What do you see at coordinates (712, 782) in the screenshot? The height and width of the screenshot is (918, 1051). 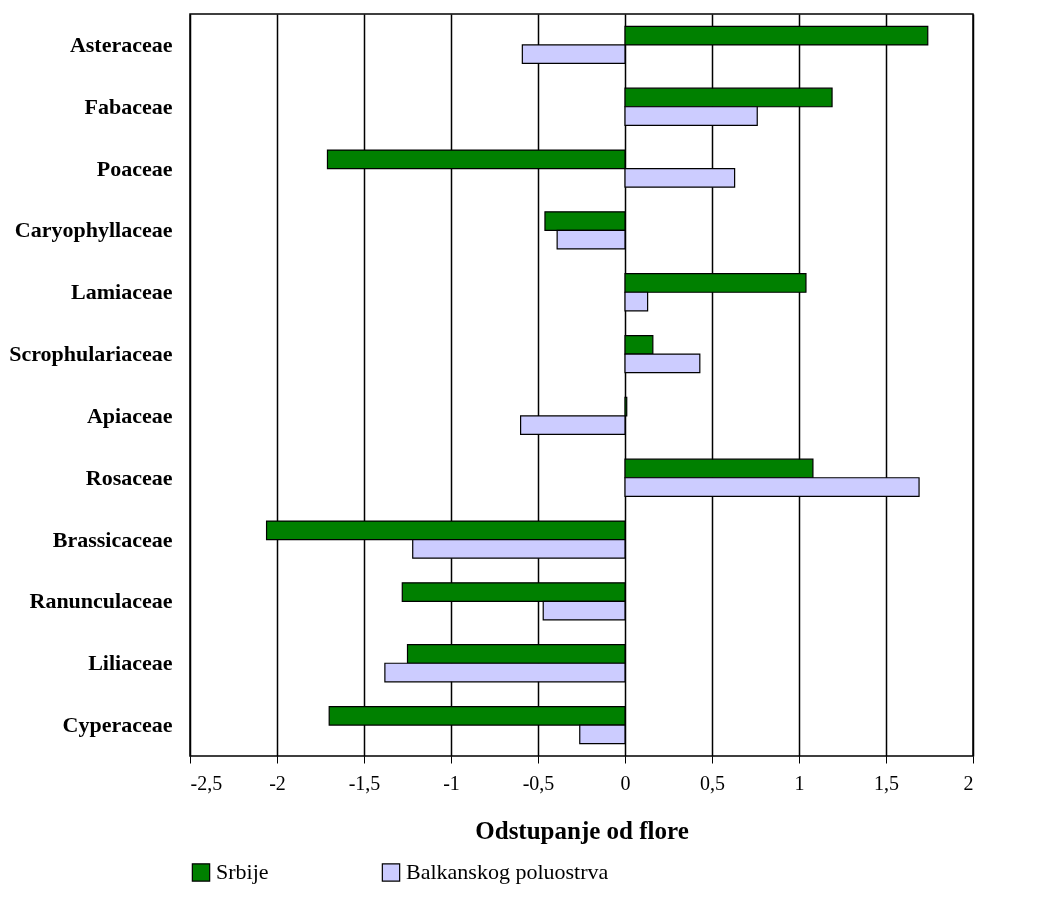 I see `x-tick-label: 0,5` at bounding box center [712, 782].